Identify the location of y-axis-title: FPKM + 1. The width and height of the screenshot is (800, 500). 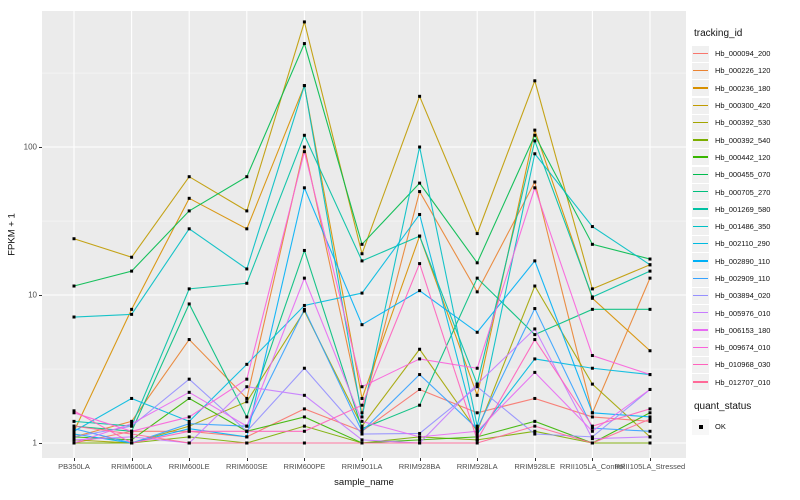
(12, 234).